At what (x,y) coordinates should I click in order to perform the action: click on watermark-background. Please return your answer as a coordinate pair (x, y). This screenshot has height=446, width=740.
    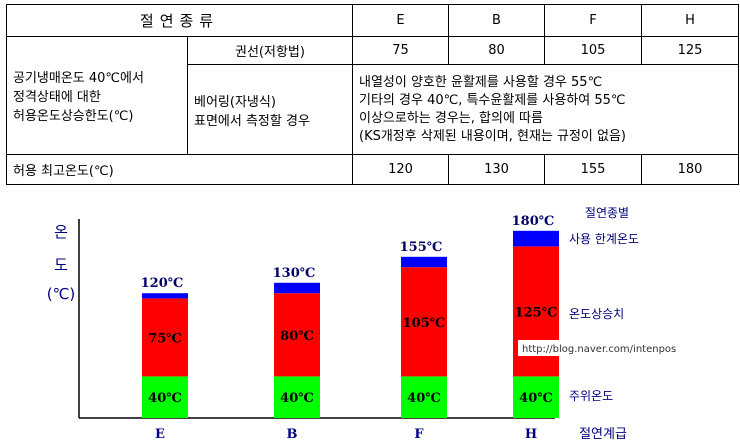
    Looking at the image, I should click on (607, 348).